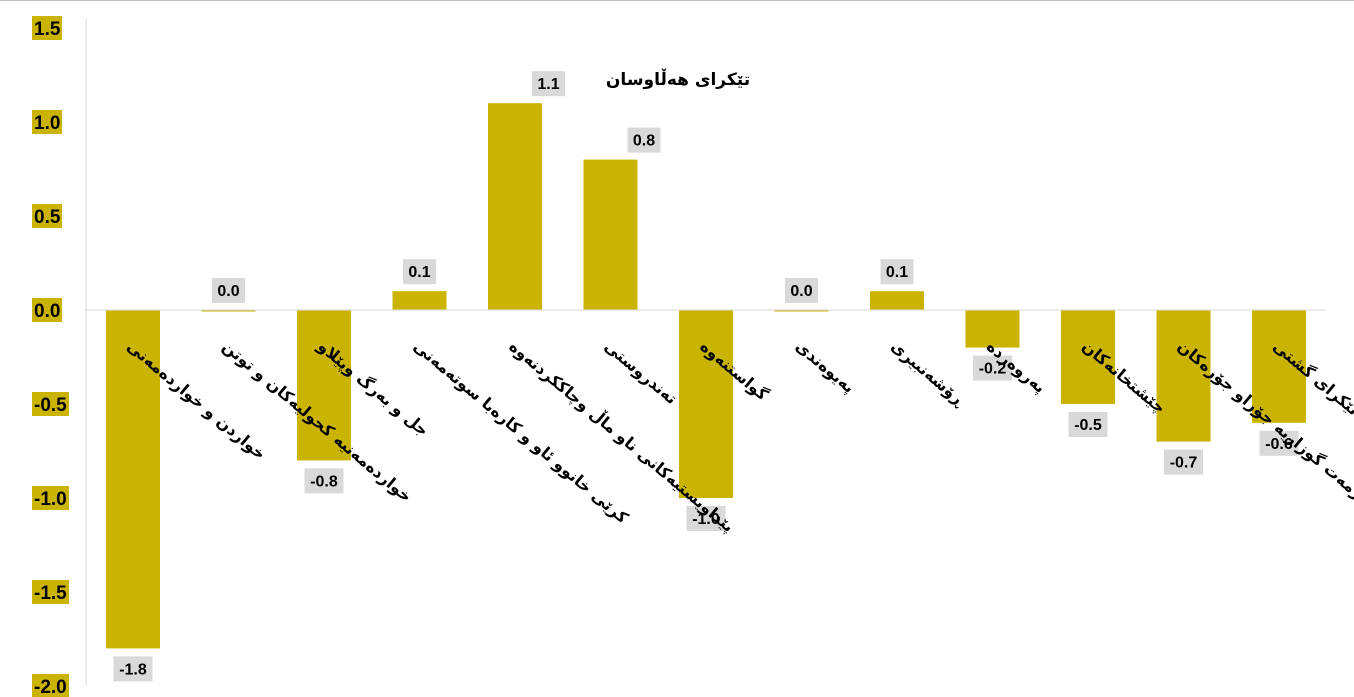  I want to click on y-tick-label: 0.0, so click(47, 311).